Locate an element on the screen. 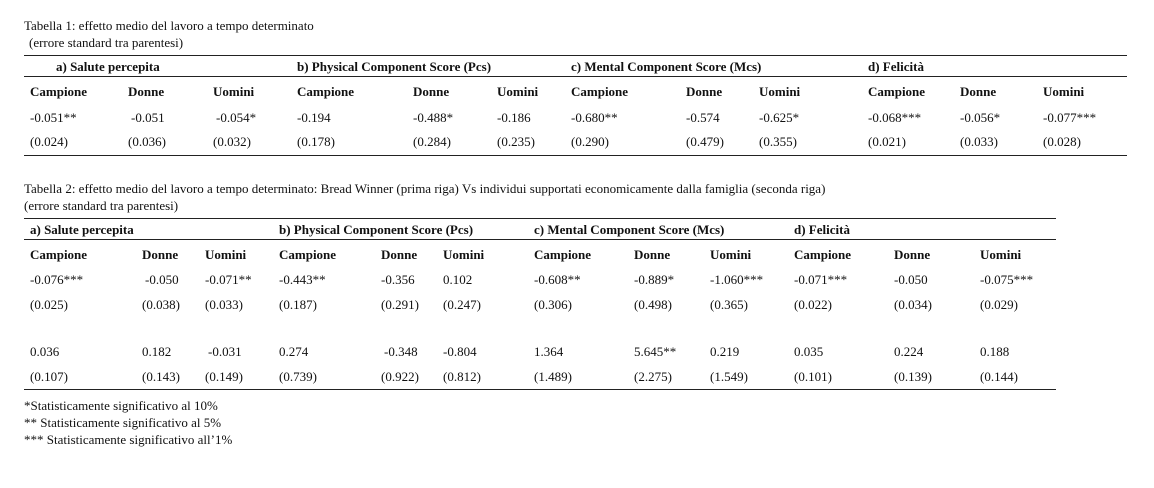 This screenshot has height=488, width=1154. table2-cell: (2.275) is located at coordinates (653, 376).